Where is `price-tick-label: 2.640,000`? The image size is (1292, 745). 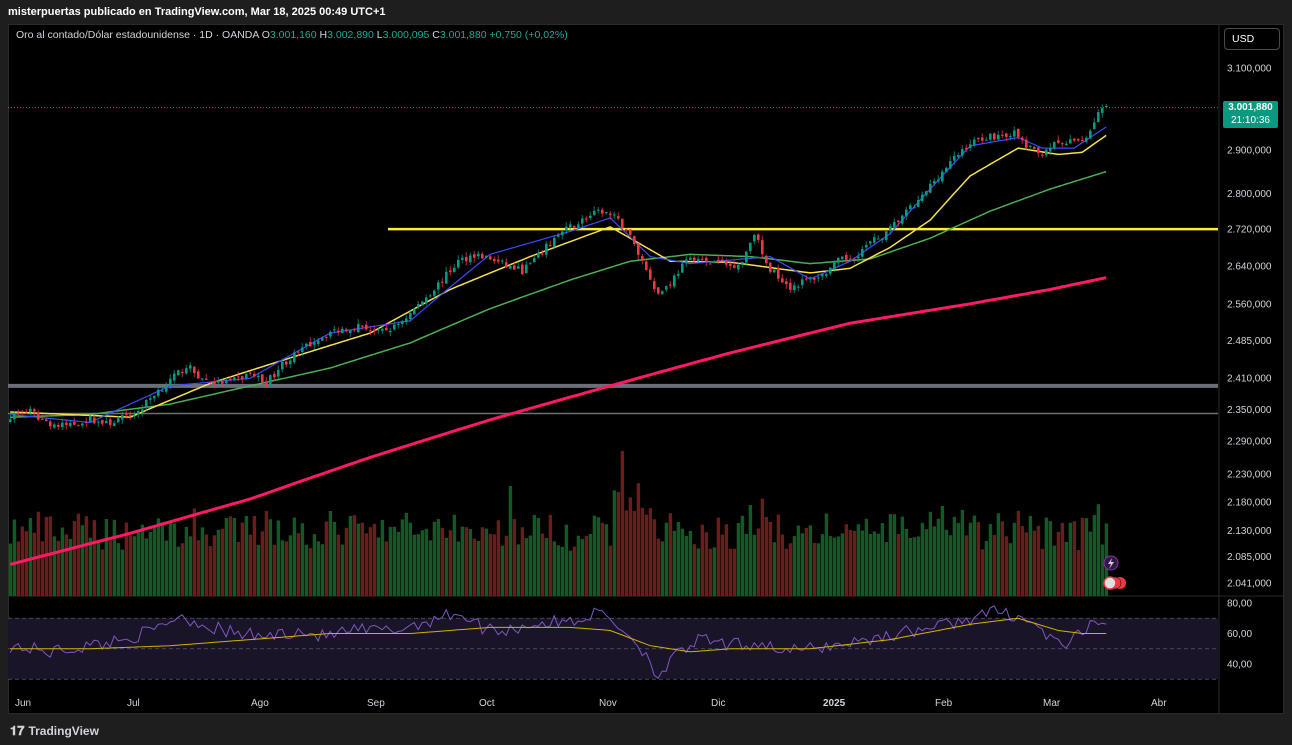
price-tick-label: 2.640,000 is located at coordinates (1249, 266).